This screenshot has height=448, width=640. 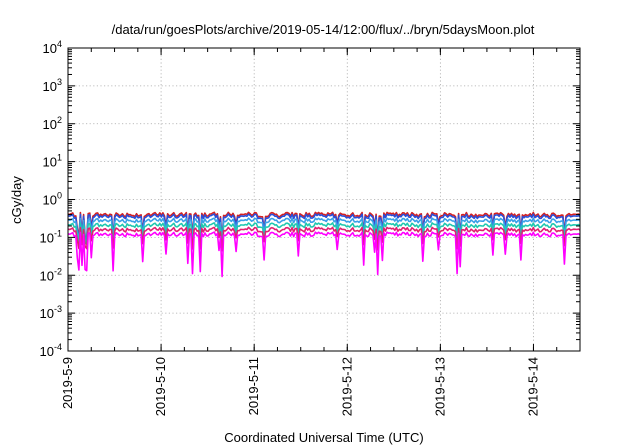 I want to click on y-tick-label: 10⁻³, so click(x=51, y=312).